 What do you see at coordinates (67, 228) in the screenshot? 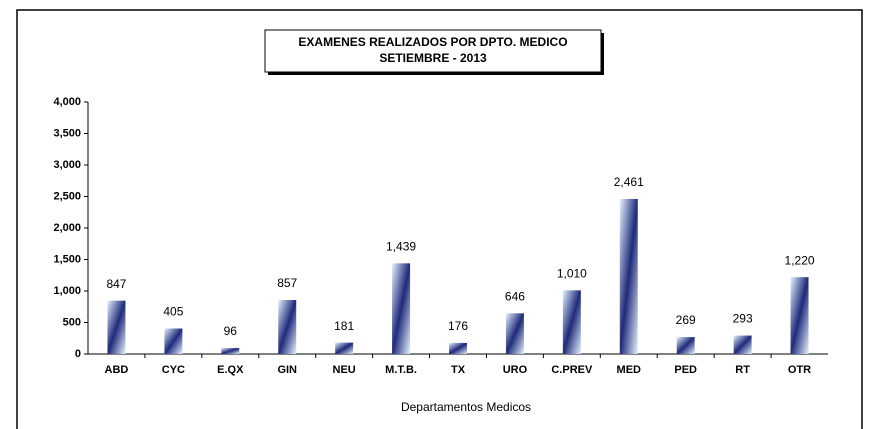
I see `y-tick-label: 2,000` at bounding box center [67, 228].